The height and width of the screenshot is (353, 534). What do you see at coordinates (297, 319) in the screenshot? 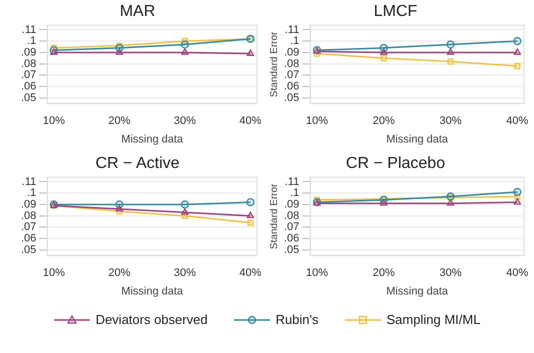
I see `legend-label: Rubin's` at bounding box center [297, 319].